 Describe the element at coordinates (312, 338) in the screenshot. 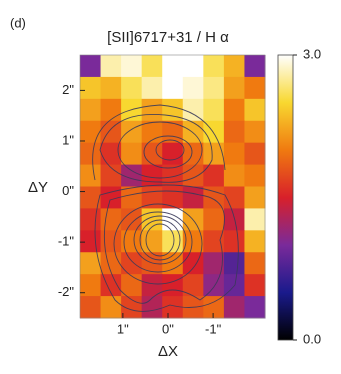

I see `colorbar-tick-label: 0.0` at that location.